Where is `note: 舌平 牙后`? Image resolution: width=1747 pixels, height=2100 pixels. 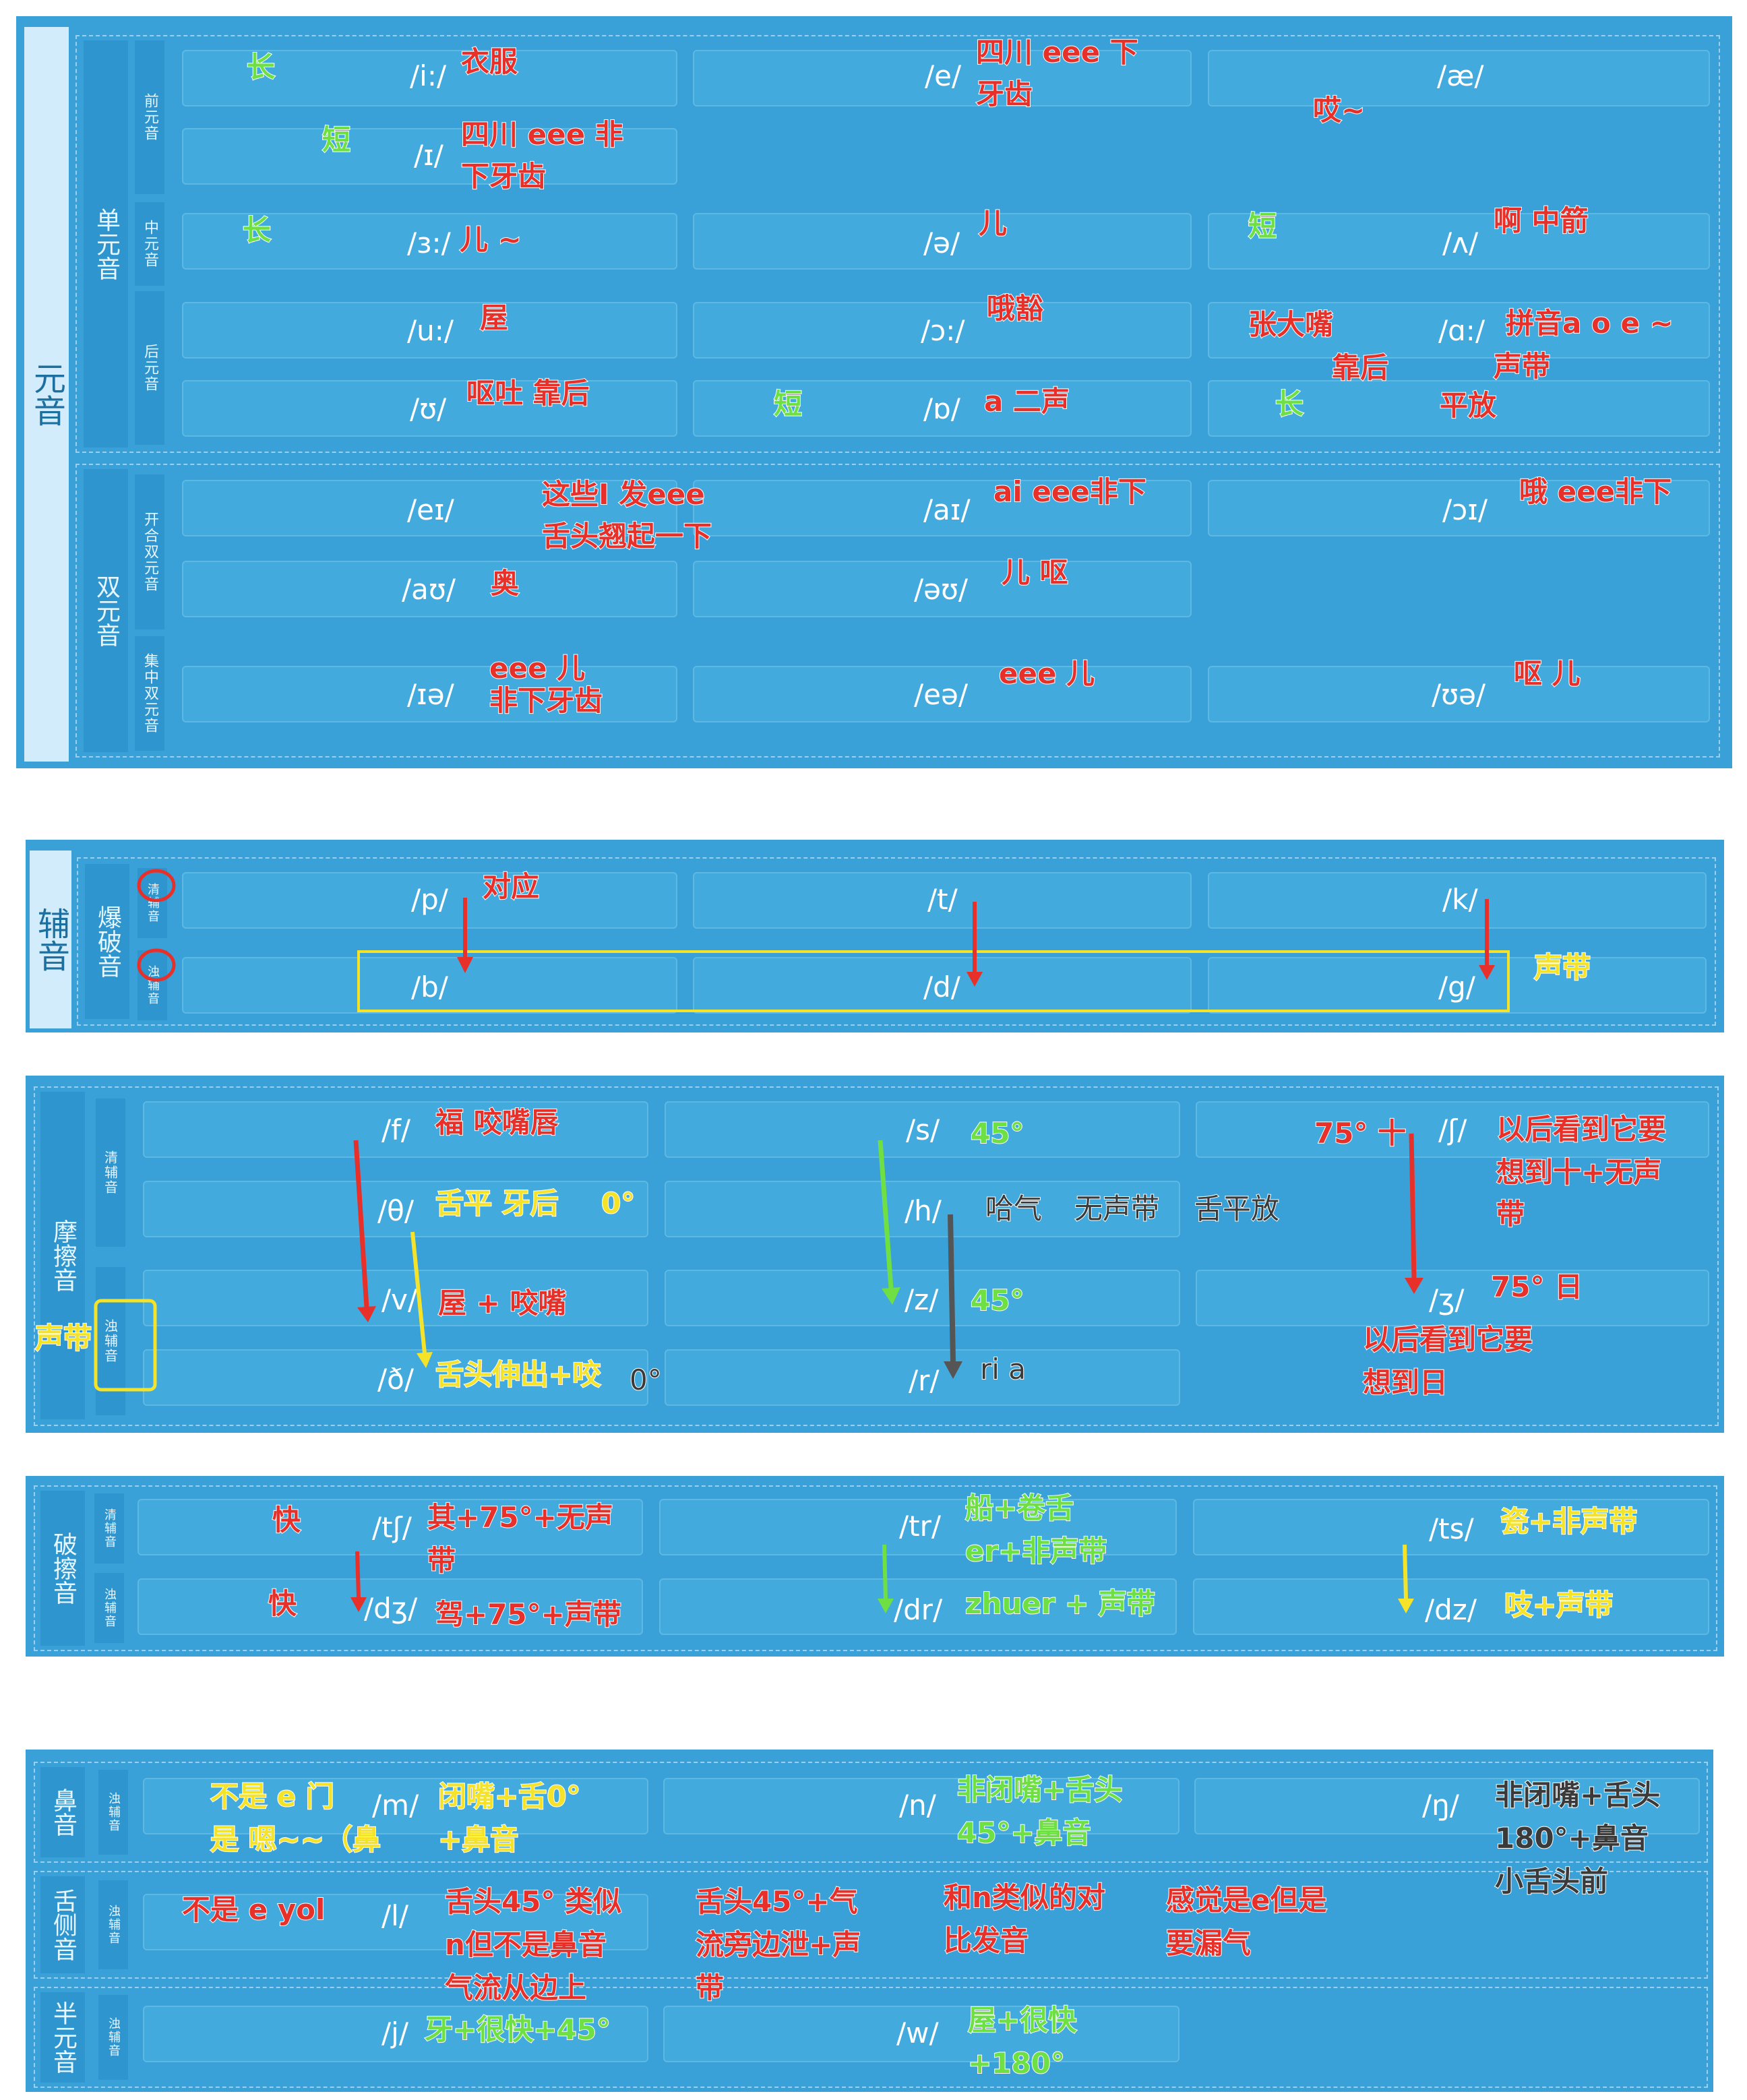 note: 舌平 牙后 is located at coordinates (497, 1203).